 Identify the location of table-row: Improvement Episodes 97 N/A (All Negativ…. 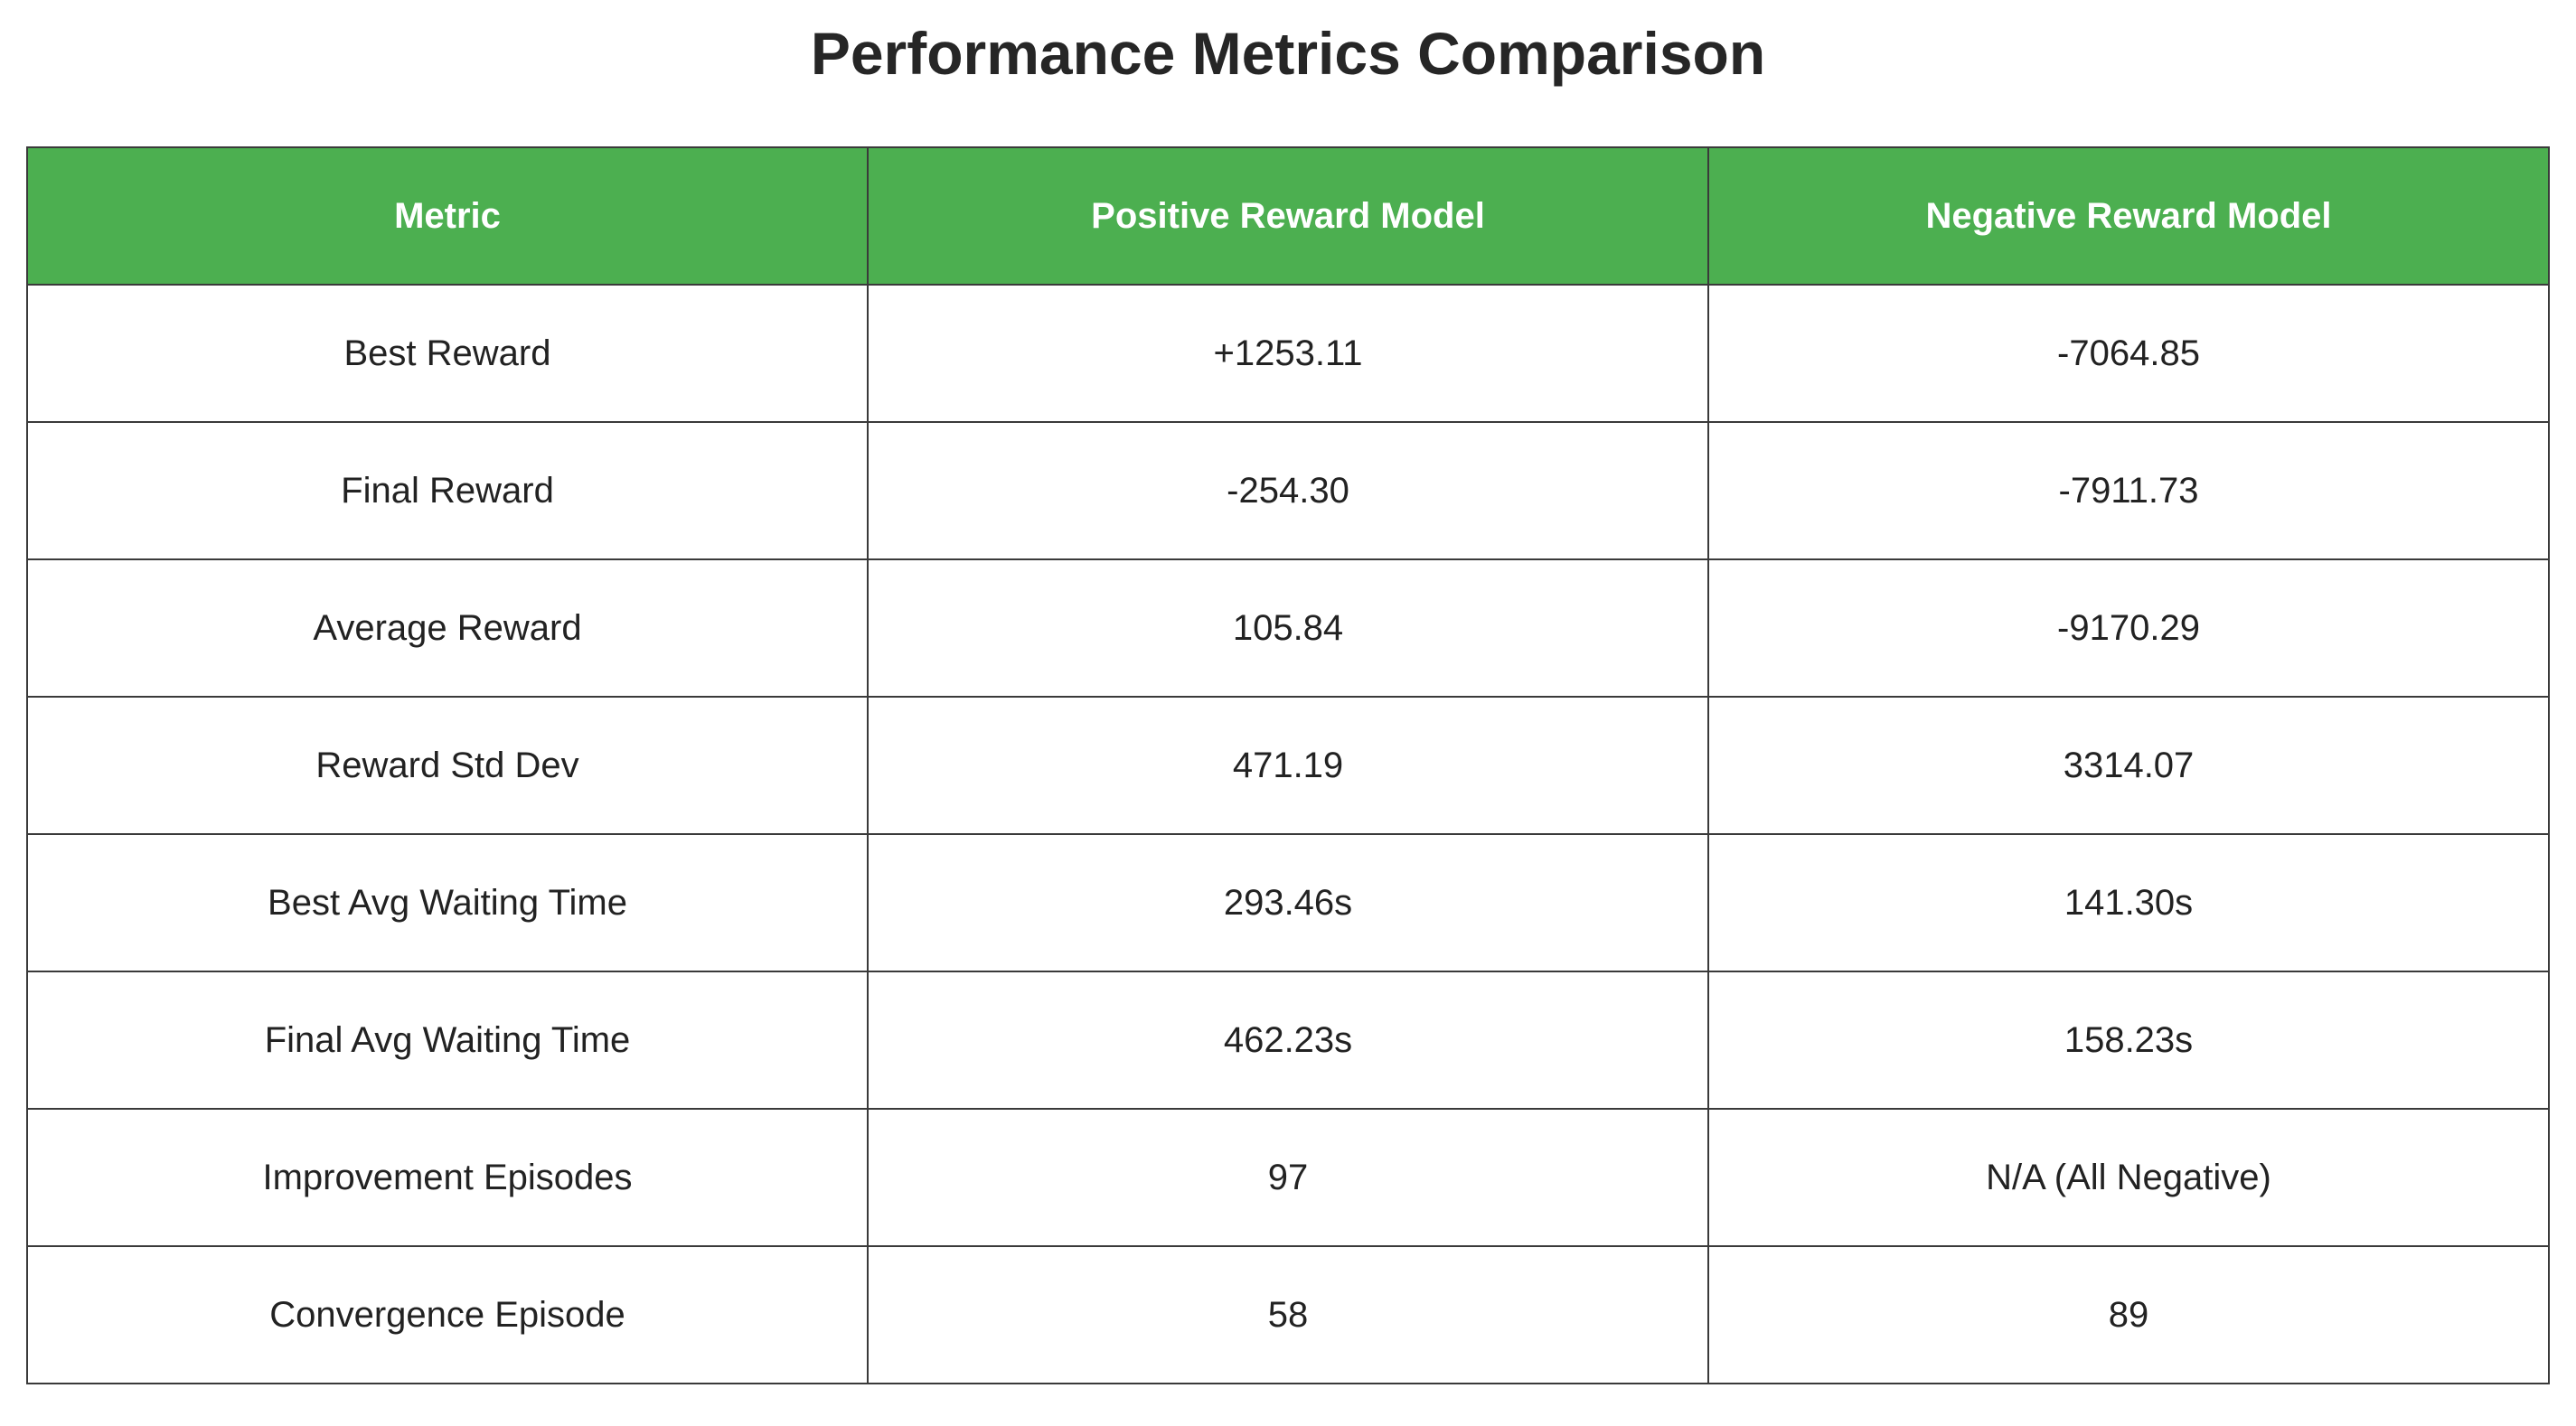
(1288, 1178).